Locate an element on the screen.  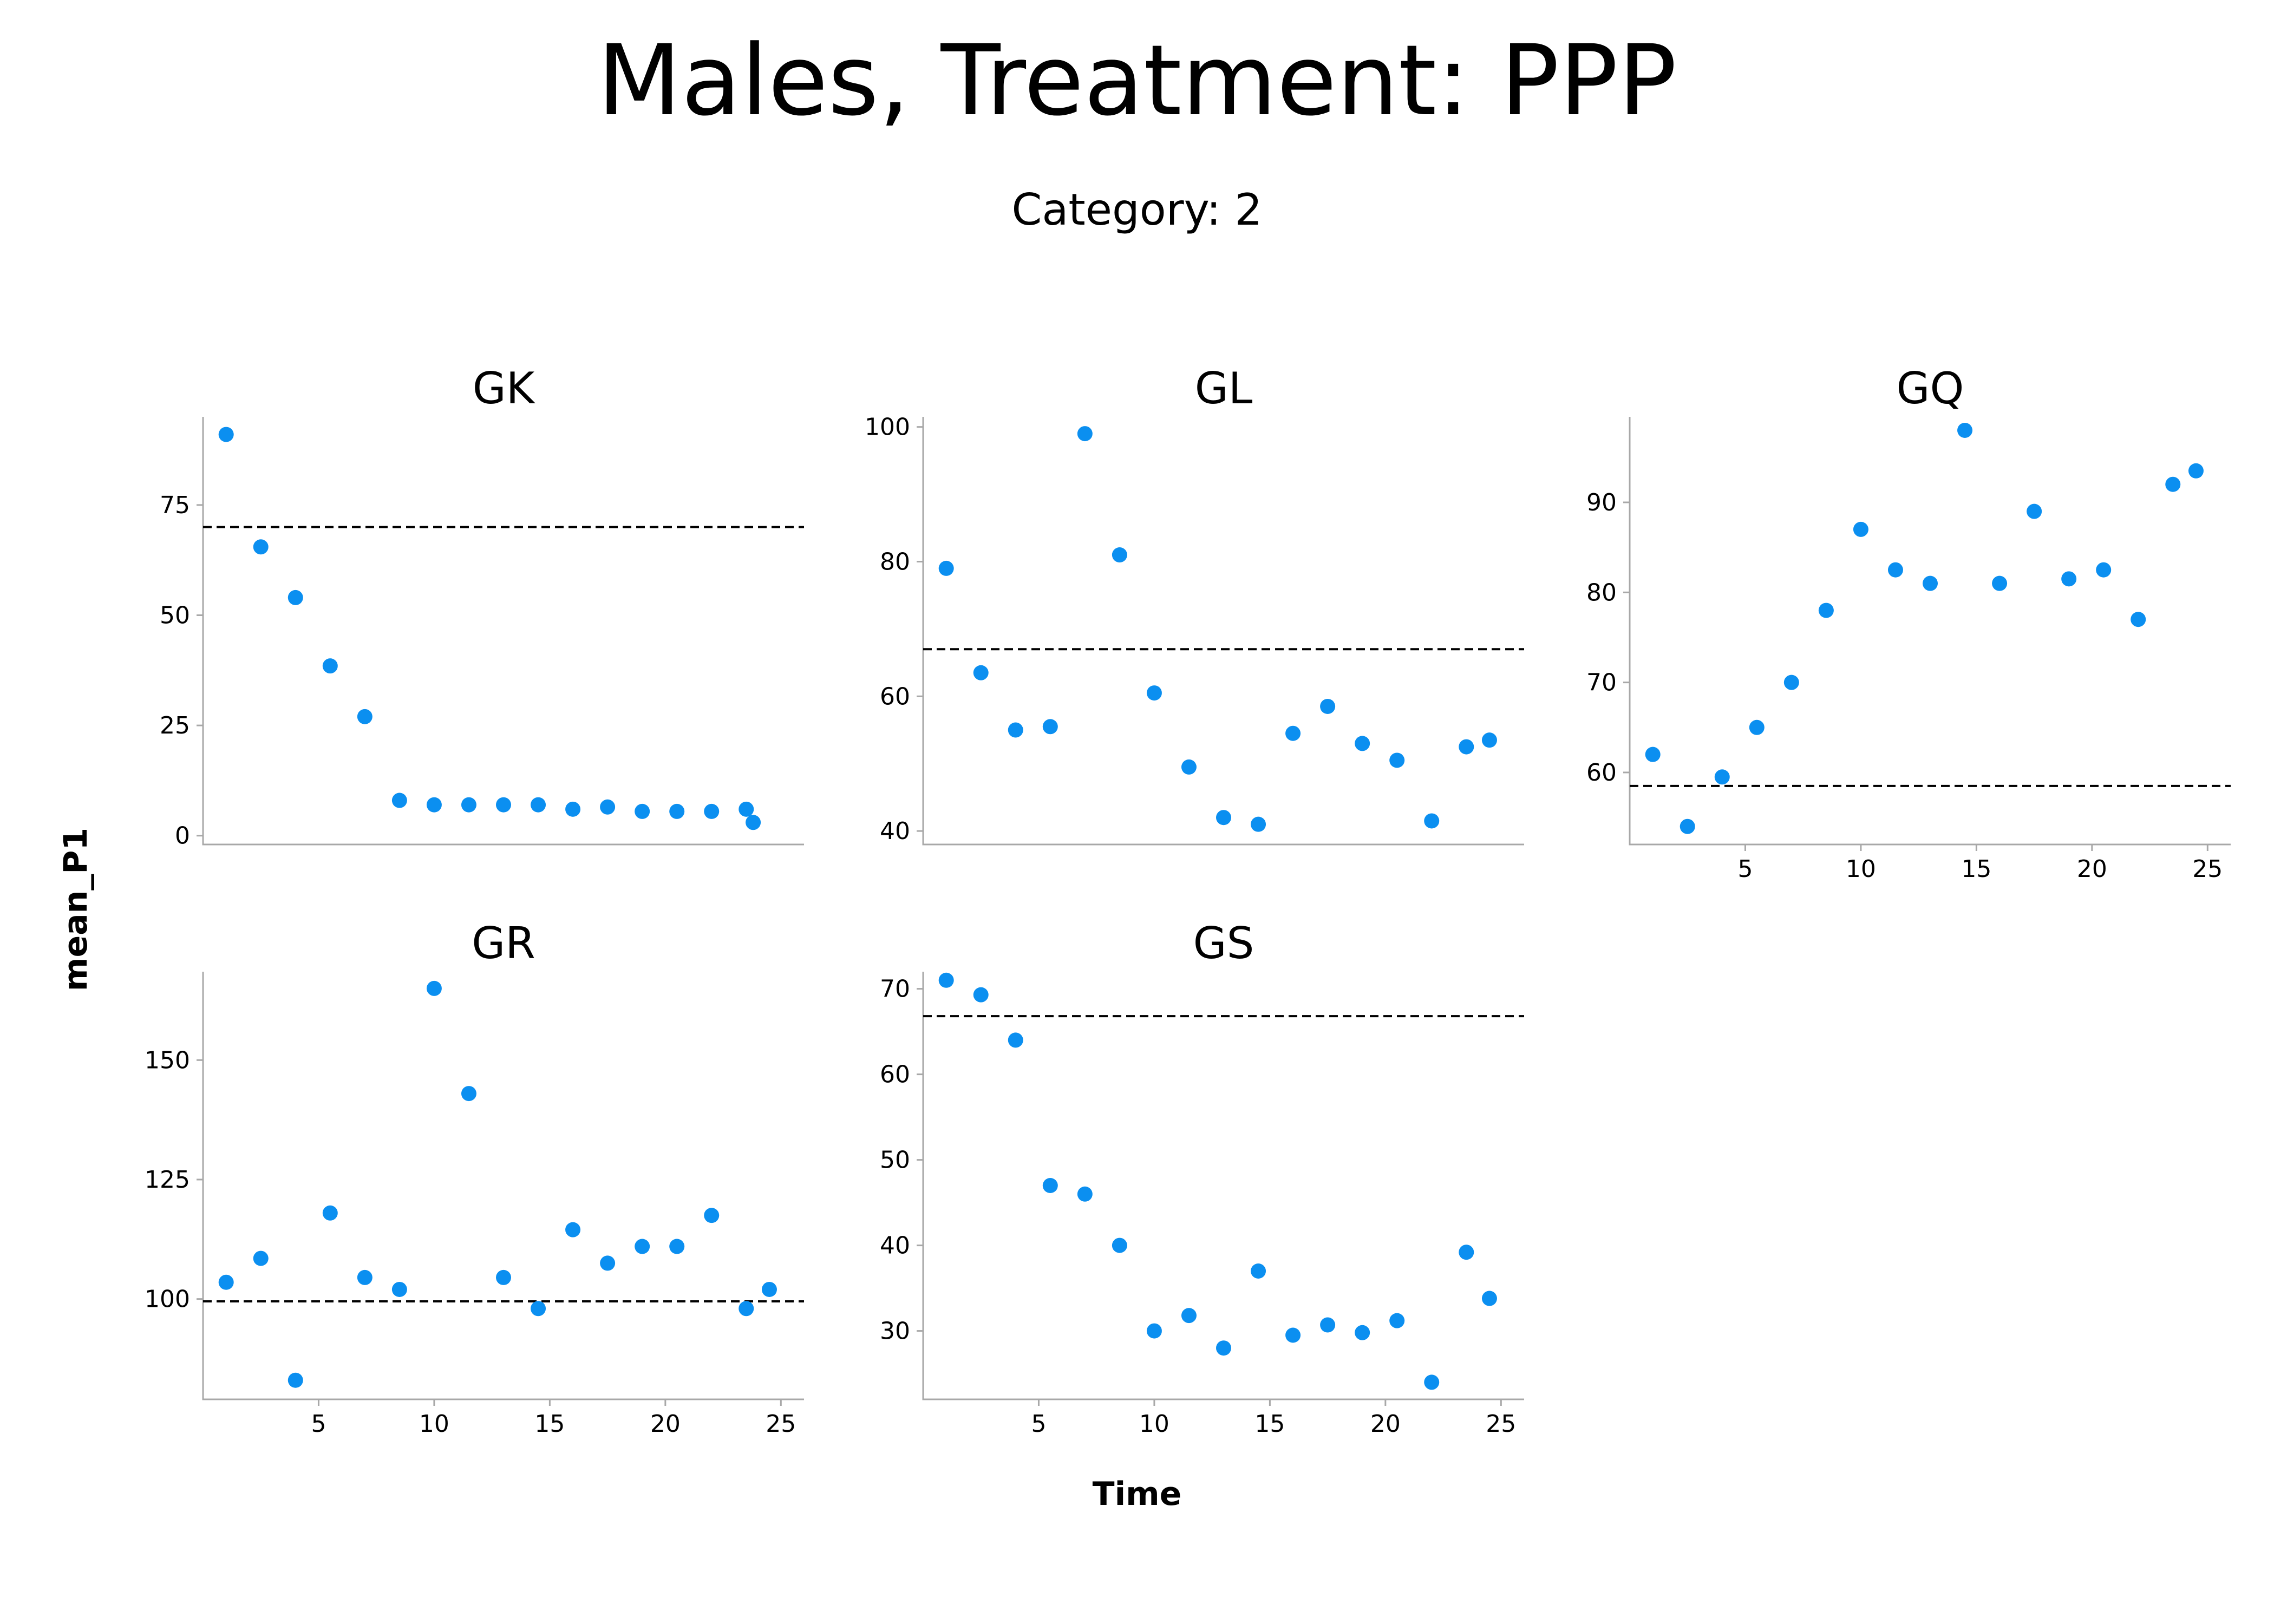
y-tick-label: 70 is located at coordinates (895, 989).